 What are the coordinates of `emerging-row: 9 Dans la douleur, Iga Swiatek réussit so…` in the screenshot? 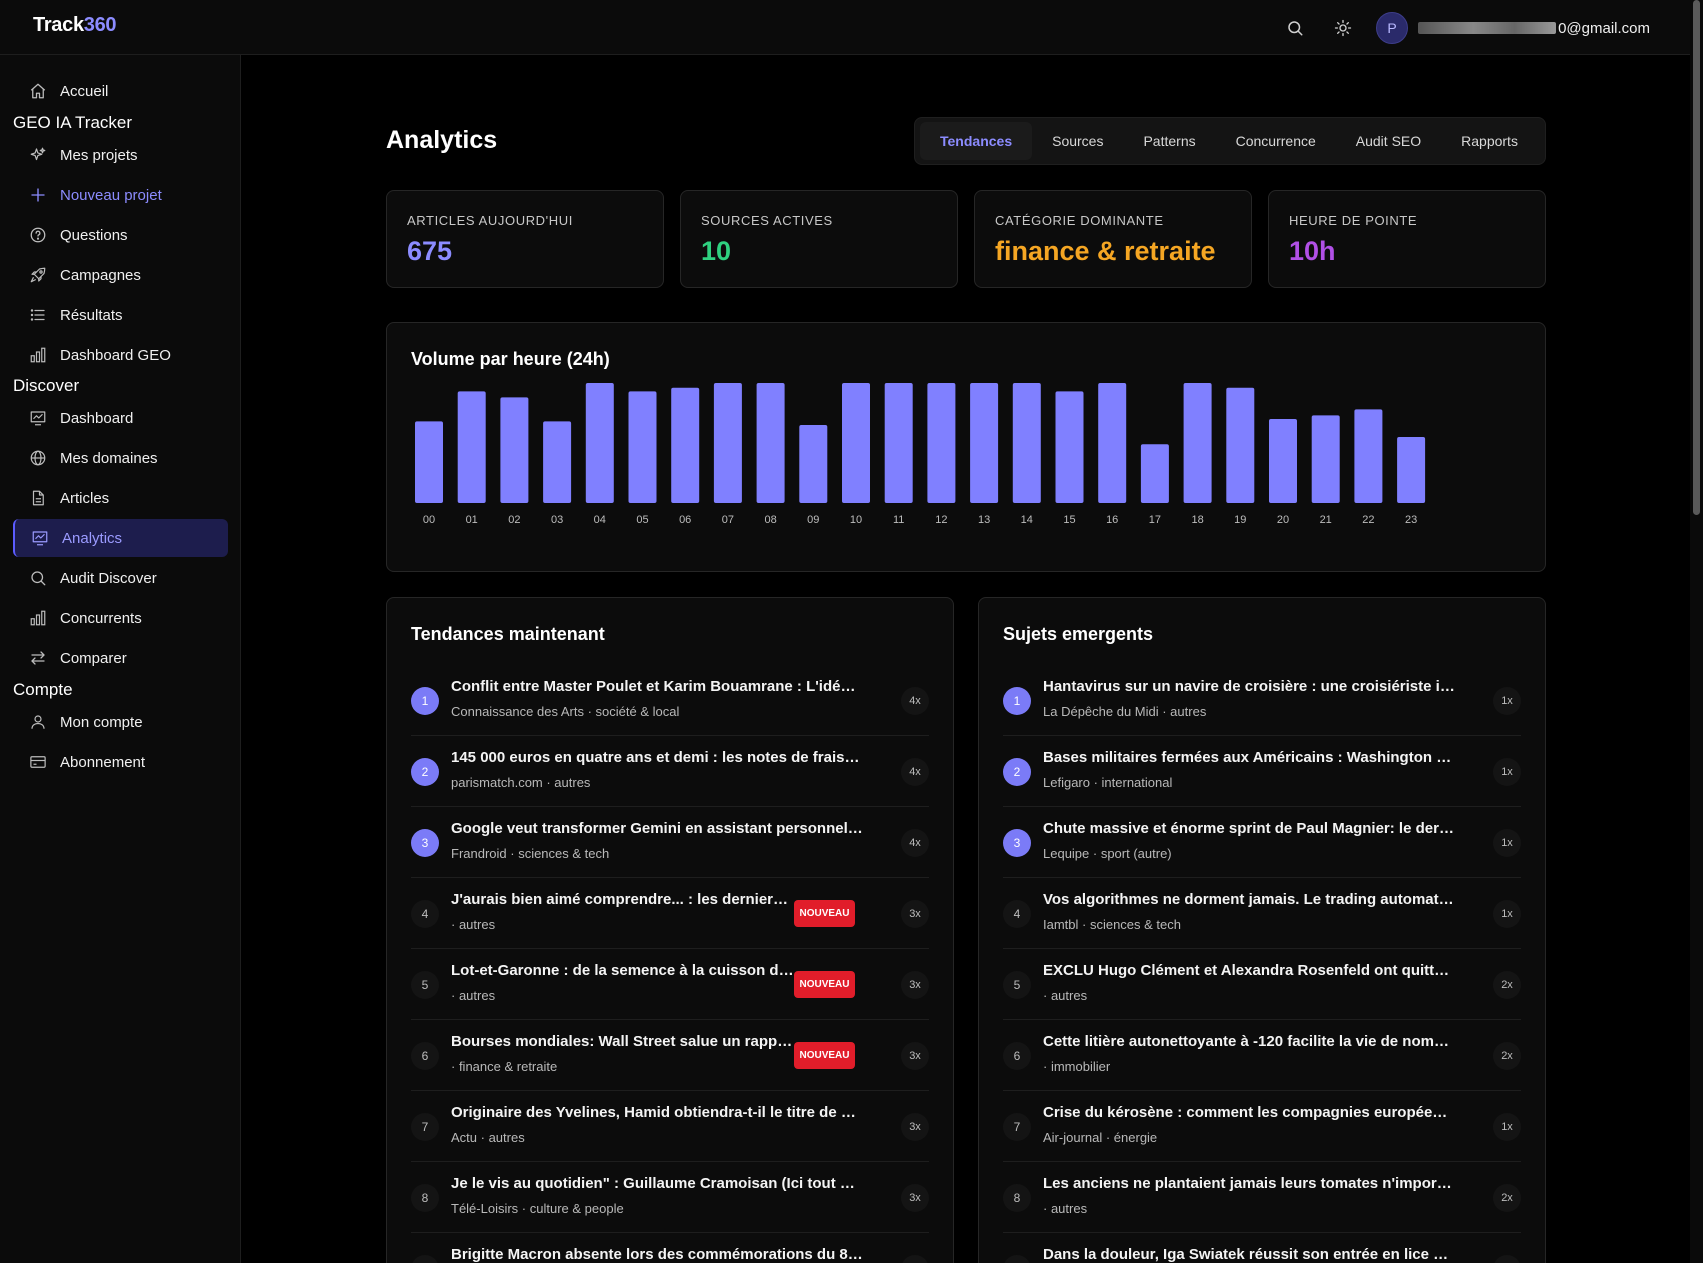 It's located at (1262, 1248).